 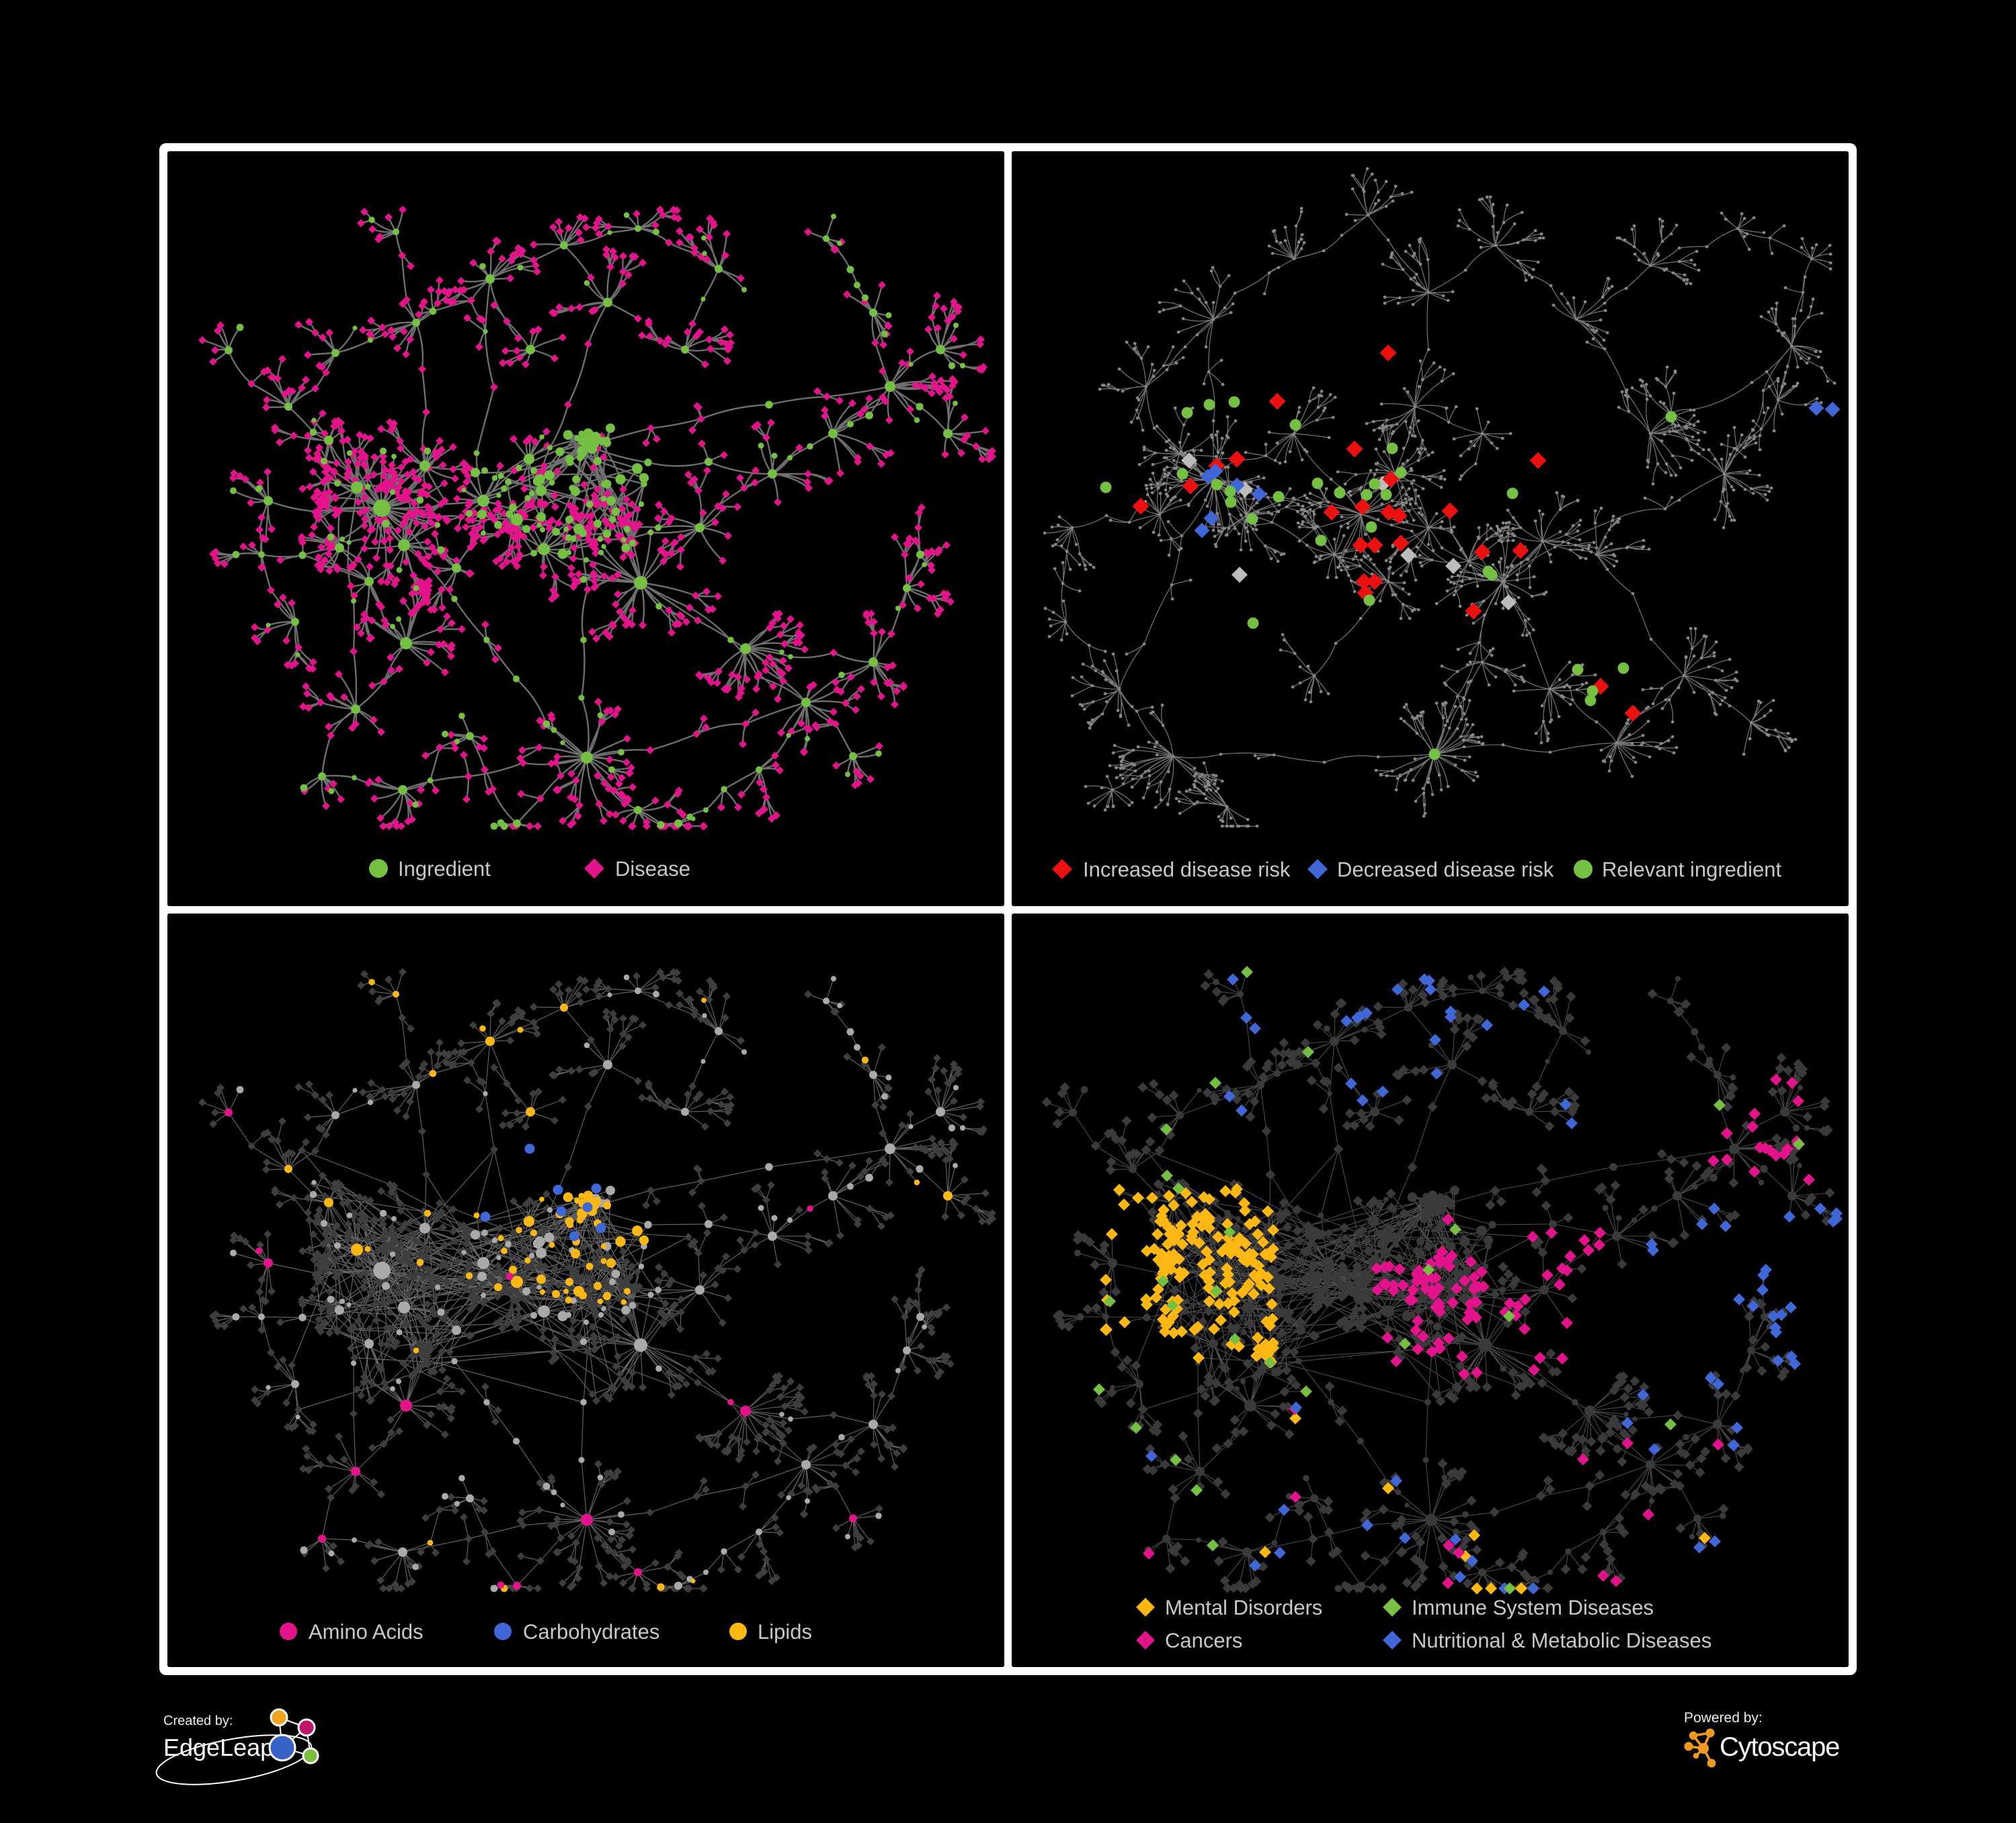 I want to click on svg-text: Powered by:, so click(x=1723, y=1718).